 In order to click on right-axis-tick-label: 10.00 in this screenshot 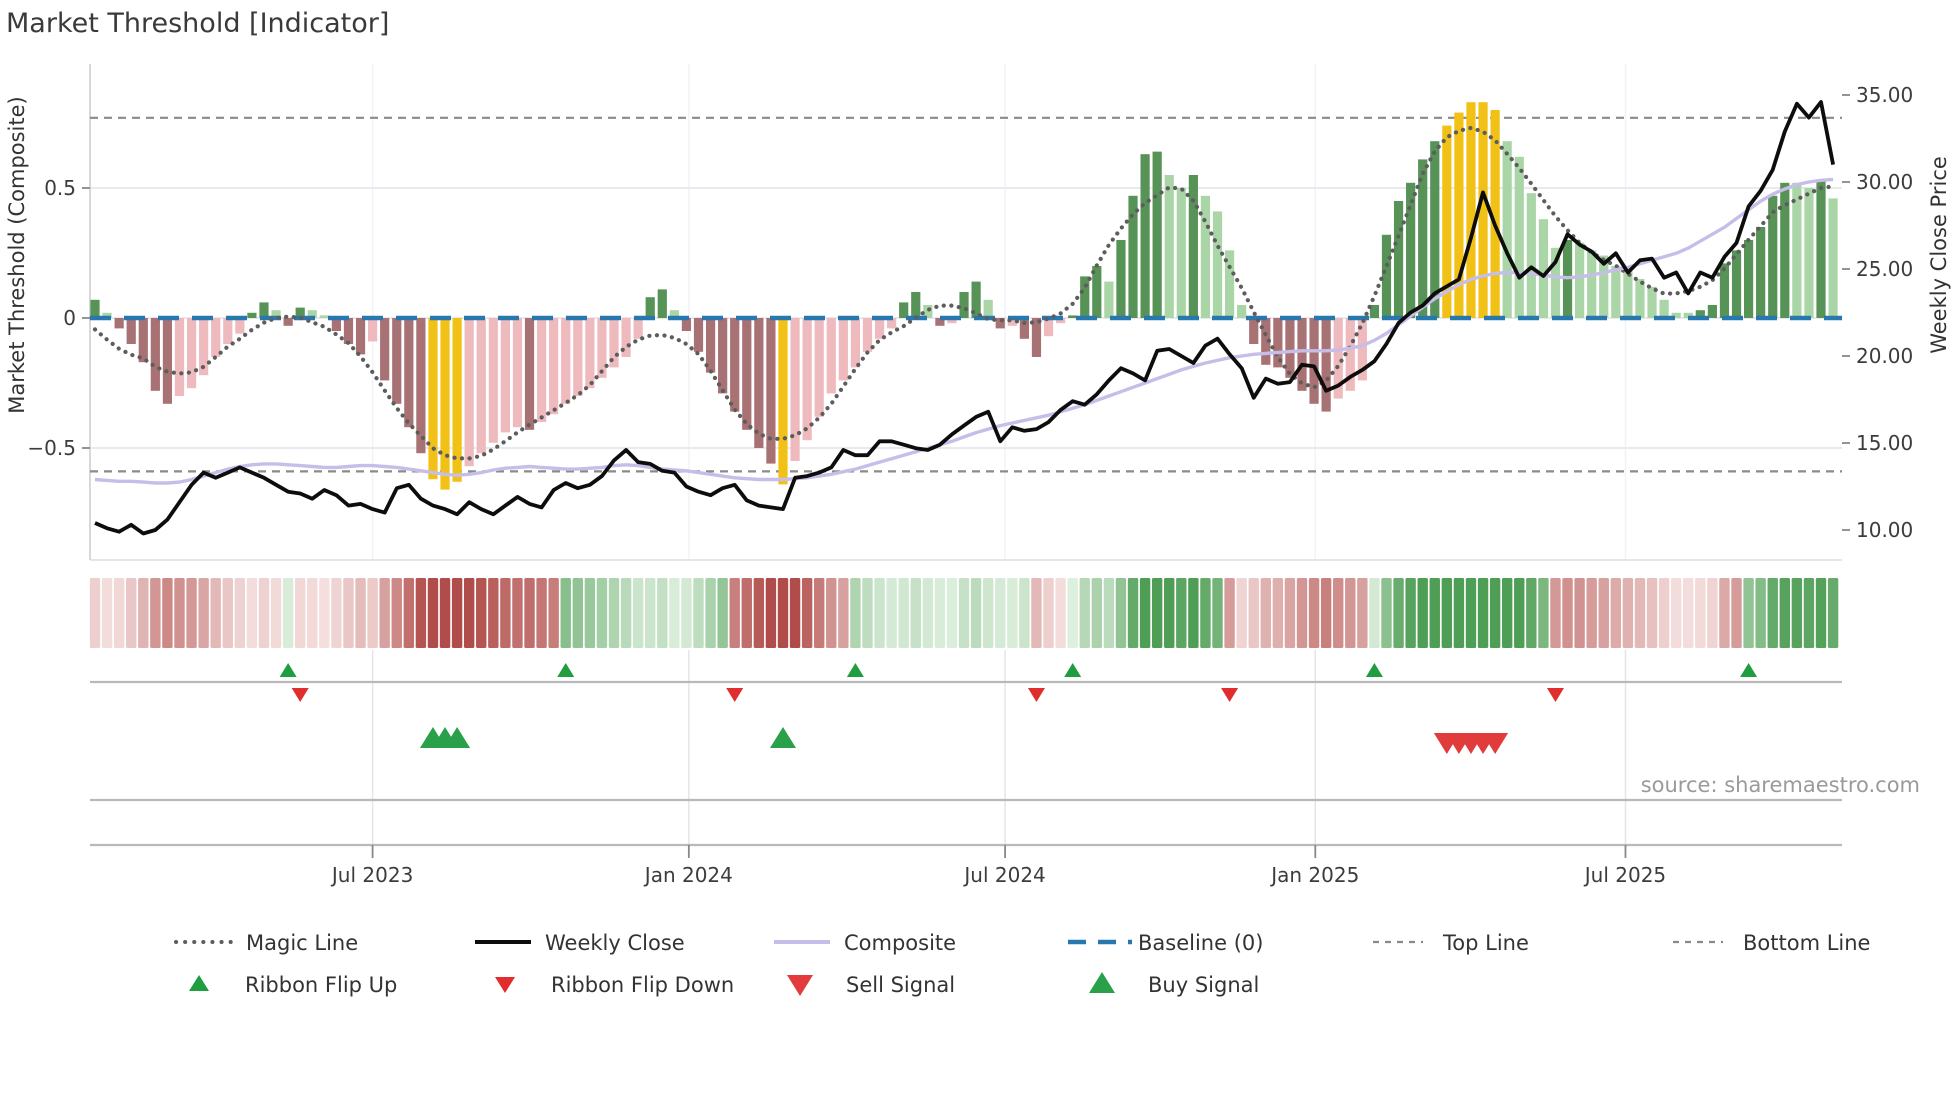, I will do `click(1884, 530)`.